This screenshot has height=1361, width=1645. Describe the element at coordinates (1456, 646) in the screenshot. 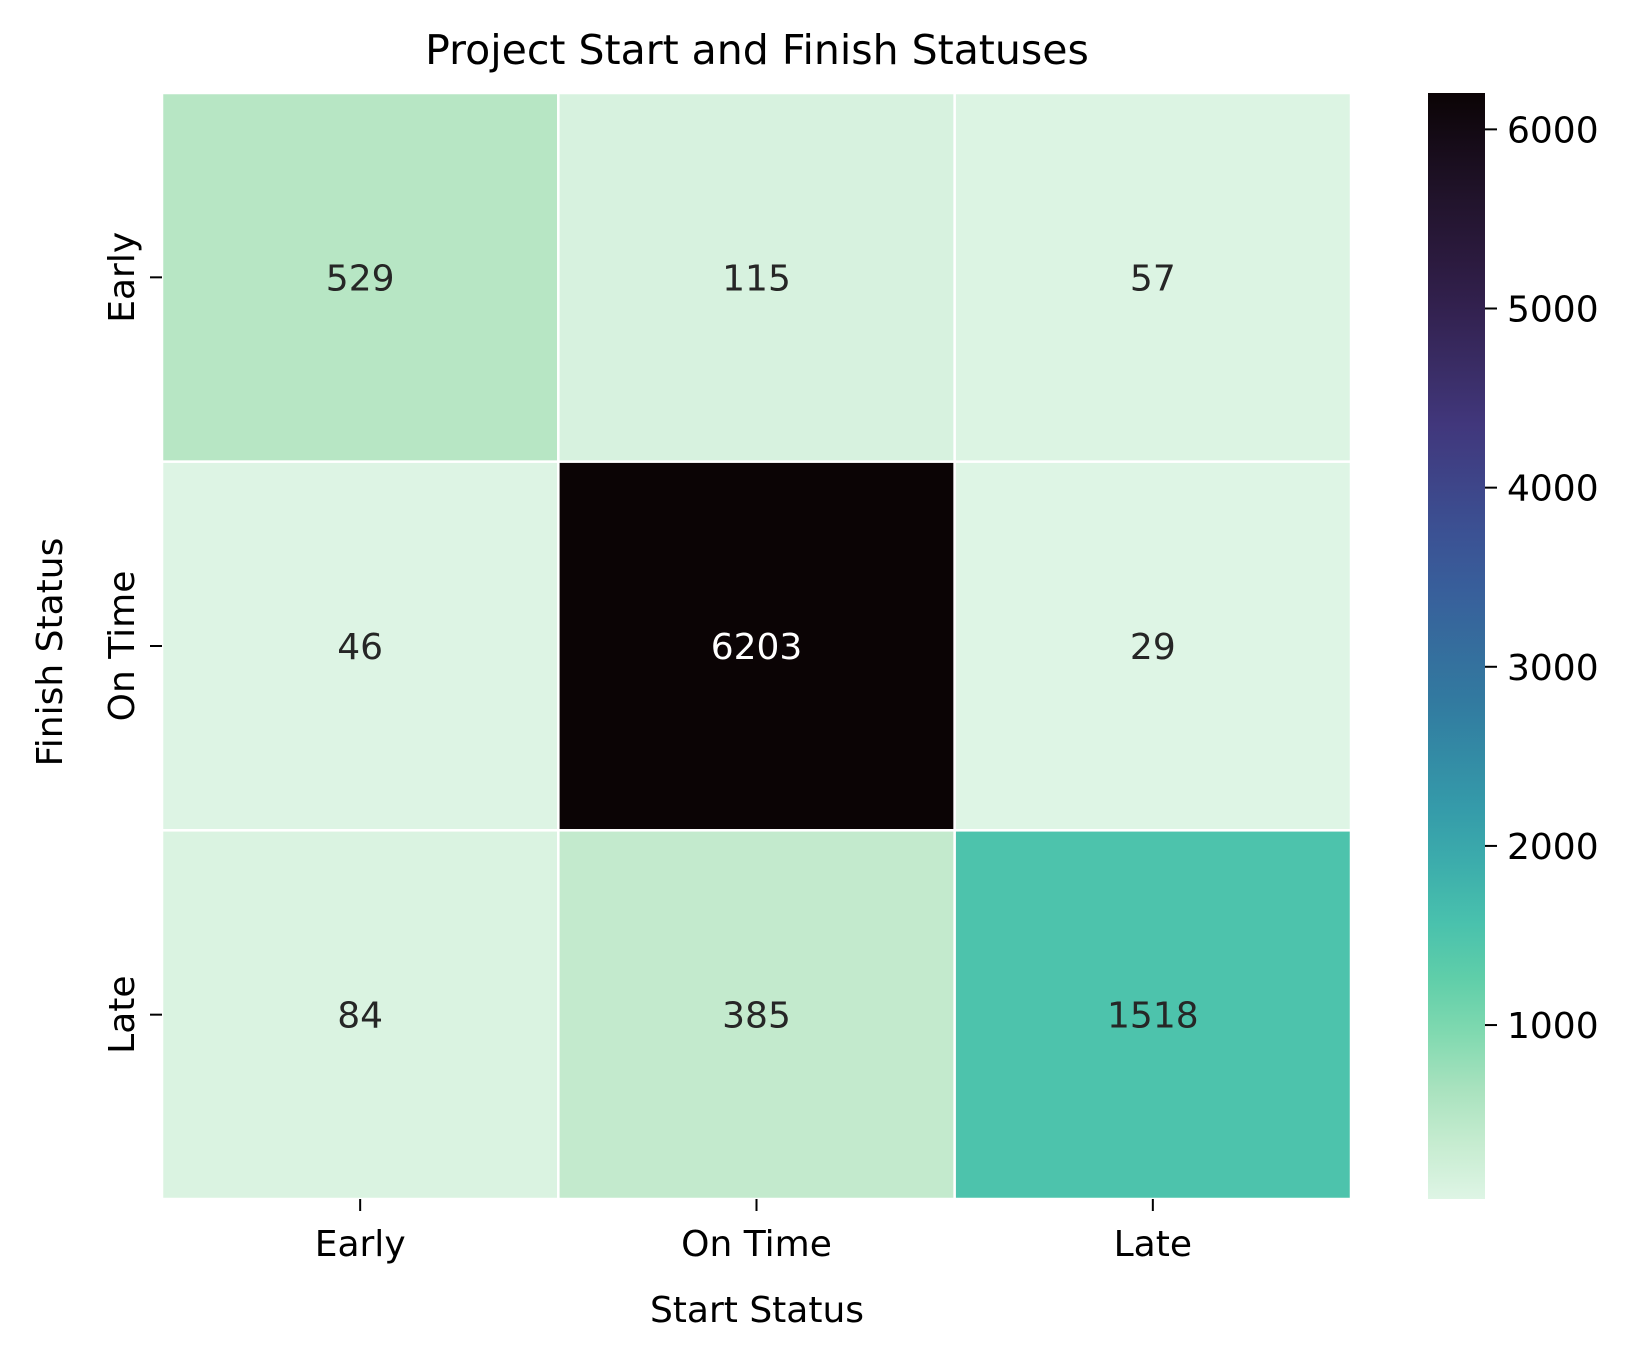

I see `colorbar` at that location.